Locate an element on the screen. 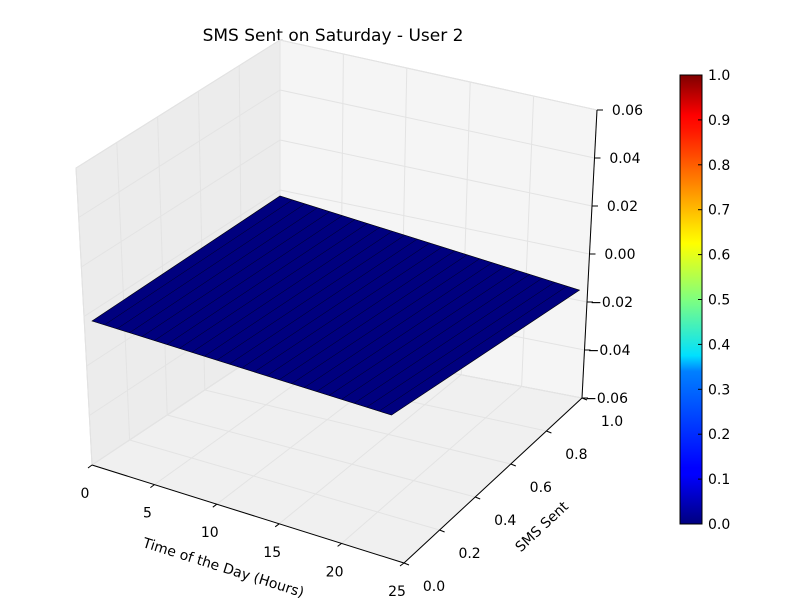 The height and width of the screenshot is (600, 800). y-axis-label: SMS Sent is located at coordinates (543, 526).